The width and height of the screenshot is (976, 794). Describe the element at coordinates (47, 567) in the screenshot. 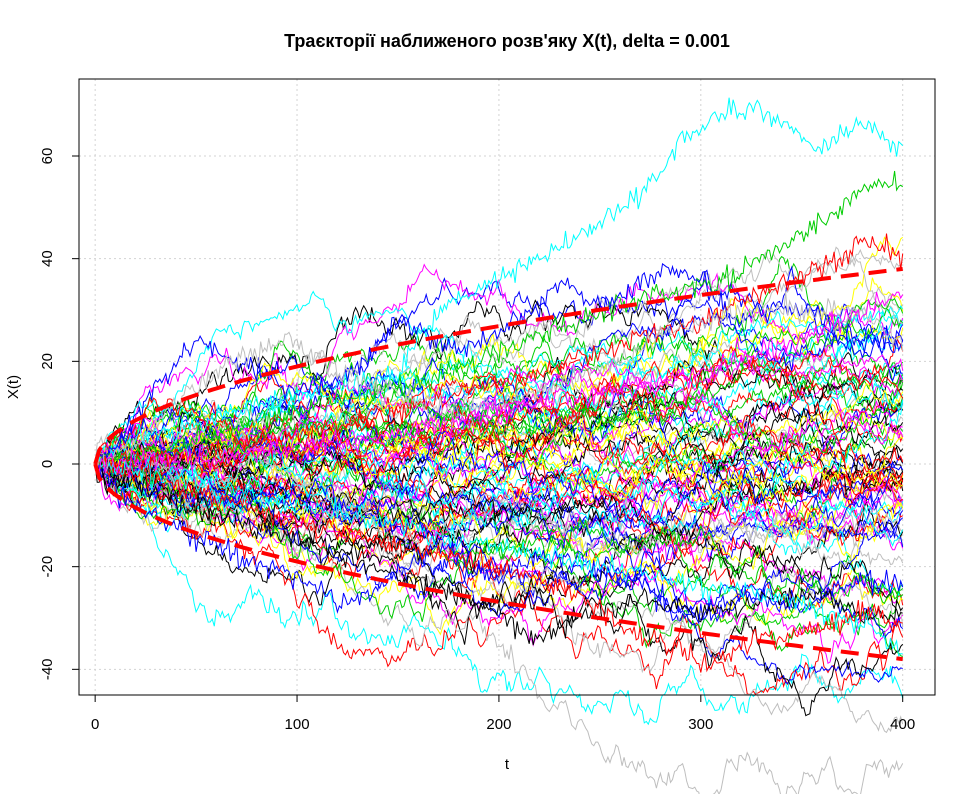

I see `y-tick-label: -20` at that location.